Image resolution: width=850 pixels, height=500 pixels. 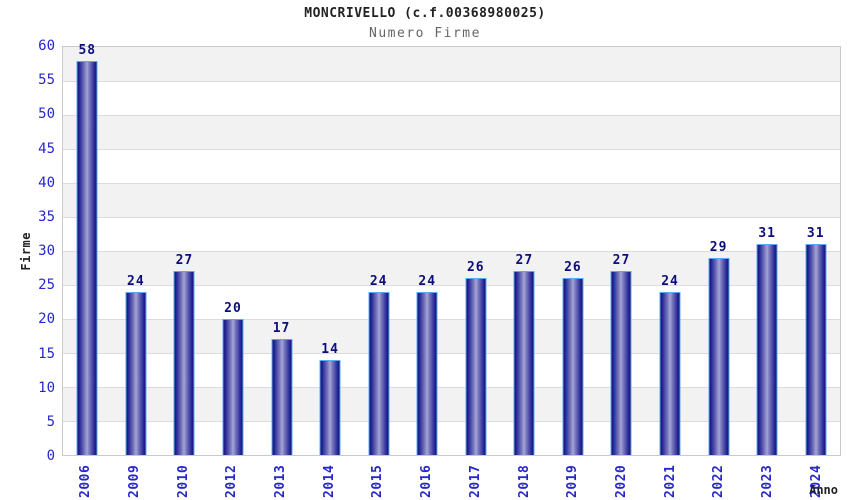 What do you see at coordinates (670, 251) in the screenshot?
I see `bar-slot-2021: 24` at bounding box center [670, 251].